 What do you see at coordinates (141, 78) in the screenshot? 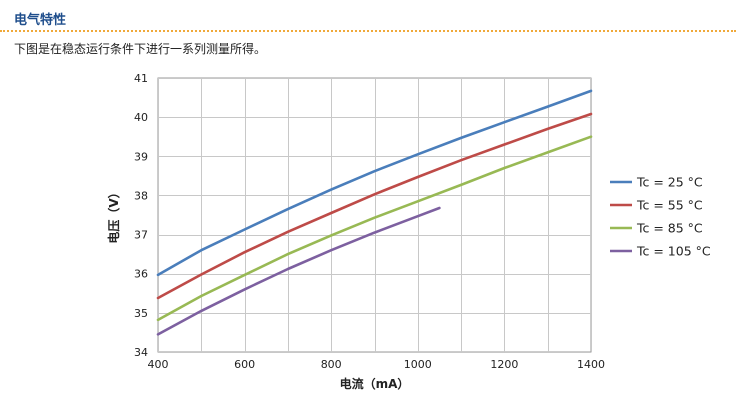
I see `y-tick-label: 41` at bounding box center [141, 78].